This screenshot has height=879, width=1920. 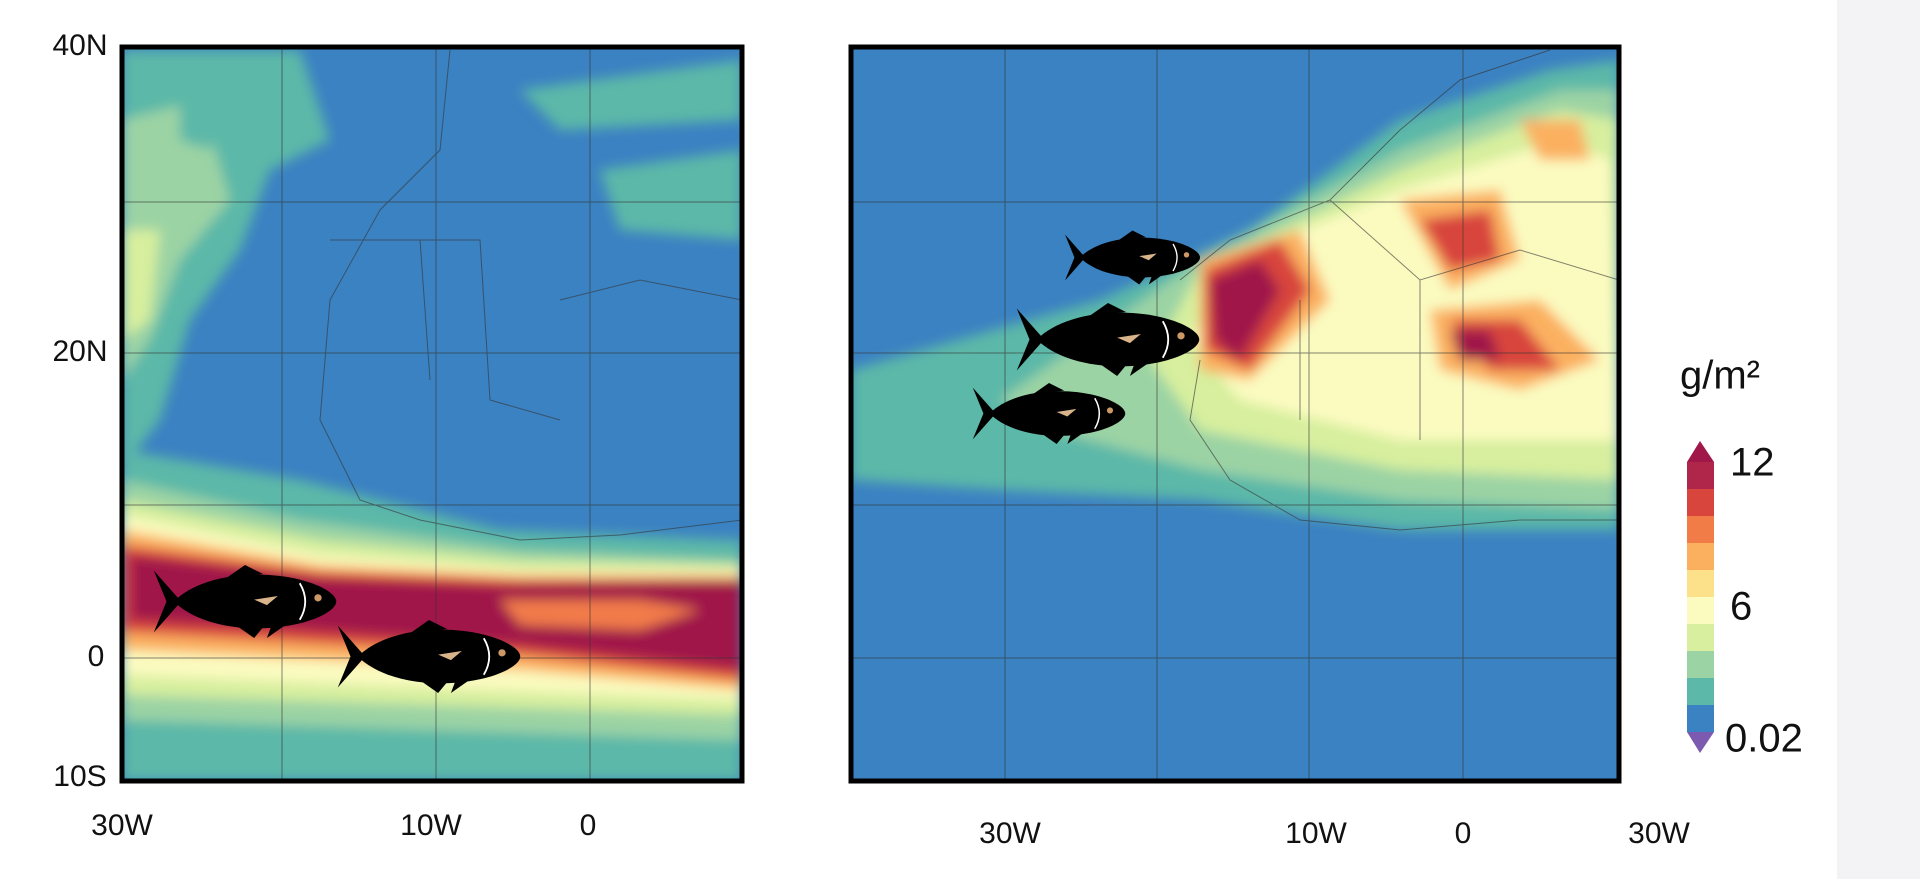 What do you see at coordinates (96, 656) in the screenshot?
I see `y-label: 0` at bounding box center [96, 656].